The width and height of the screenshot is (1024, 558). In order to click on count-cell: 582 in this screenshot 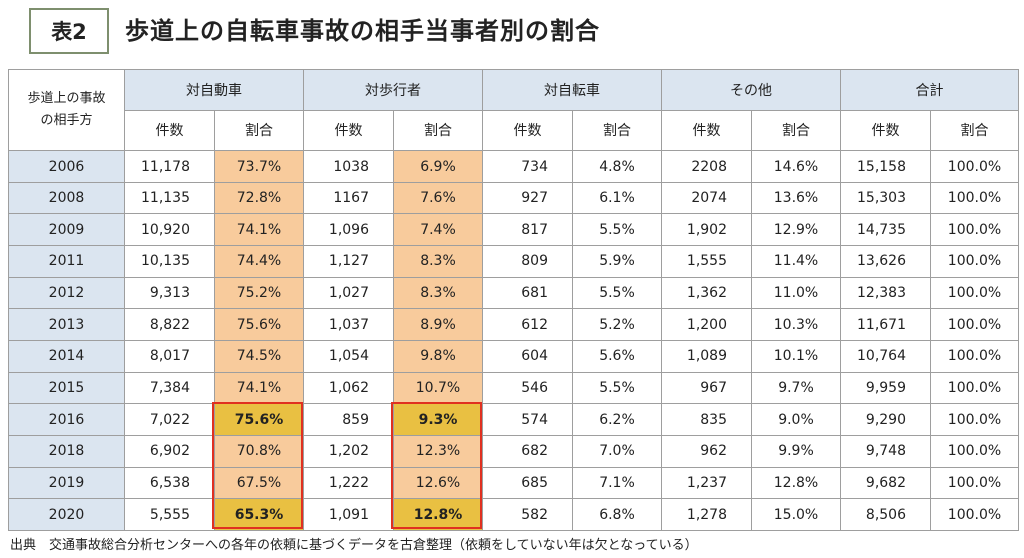, I will do `click(527, 514)`.